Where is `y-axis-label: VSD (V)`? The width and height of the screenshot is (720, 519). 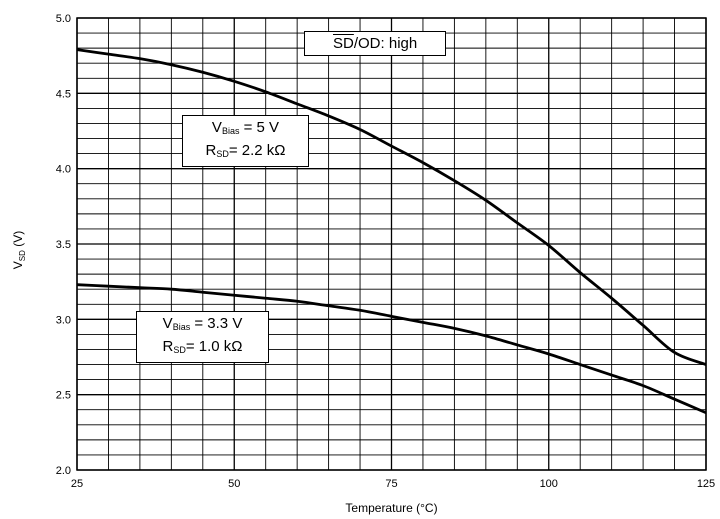 y-axis-label: VSD (V) is located at coordinates (19, 250).